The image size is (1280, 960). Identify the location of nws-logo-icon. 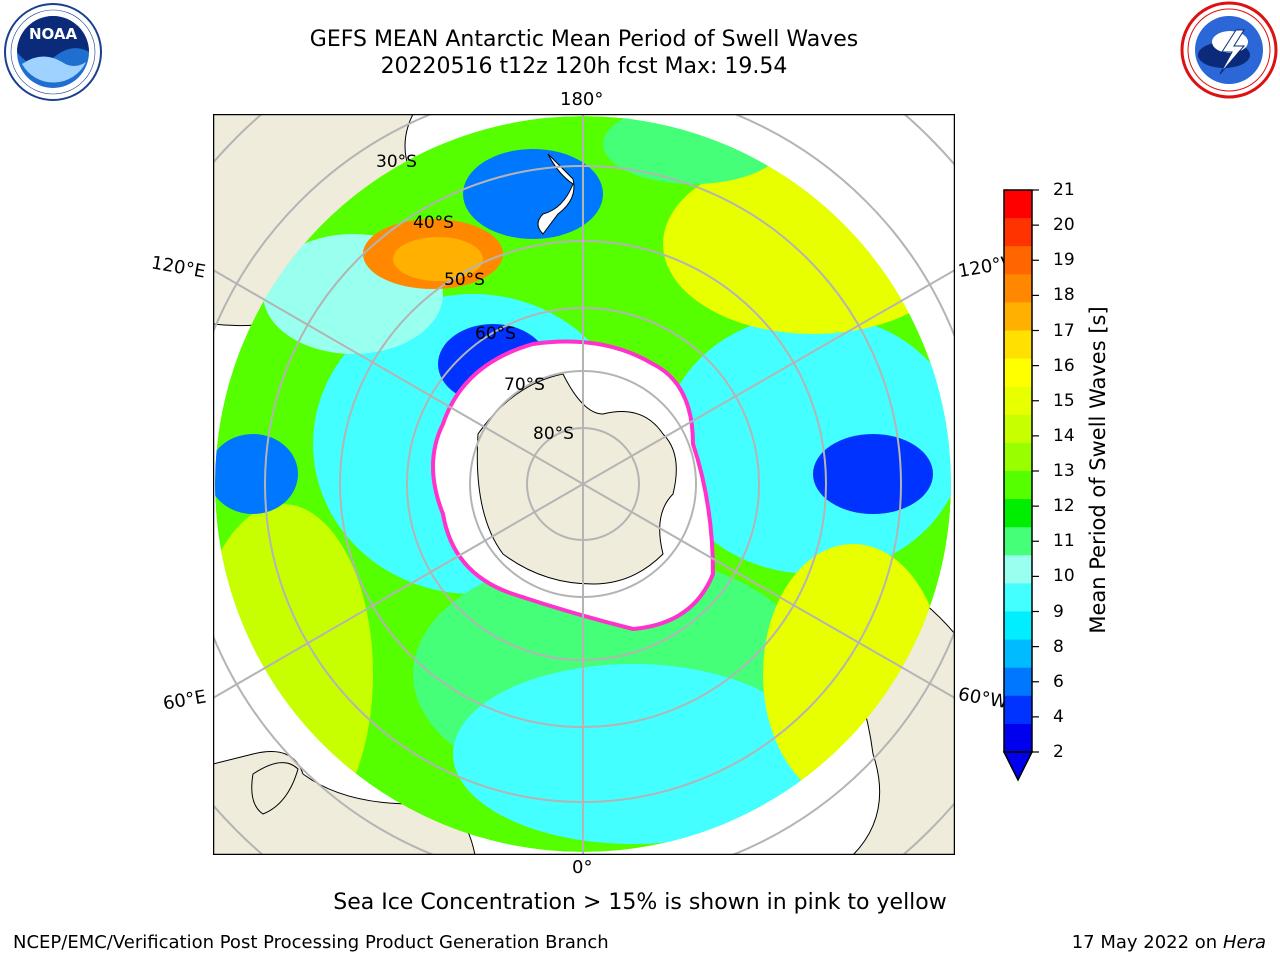
(1229, 50).